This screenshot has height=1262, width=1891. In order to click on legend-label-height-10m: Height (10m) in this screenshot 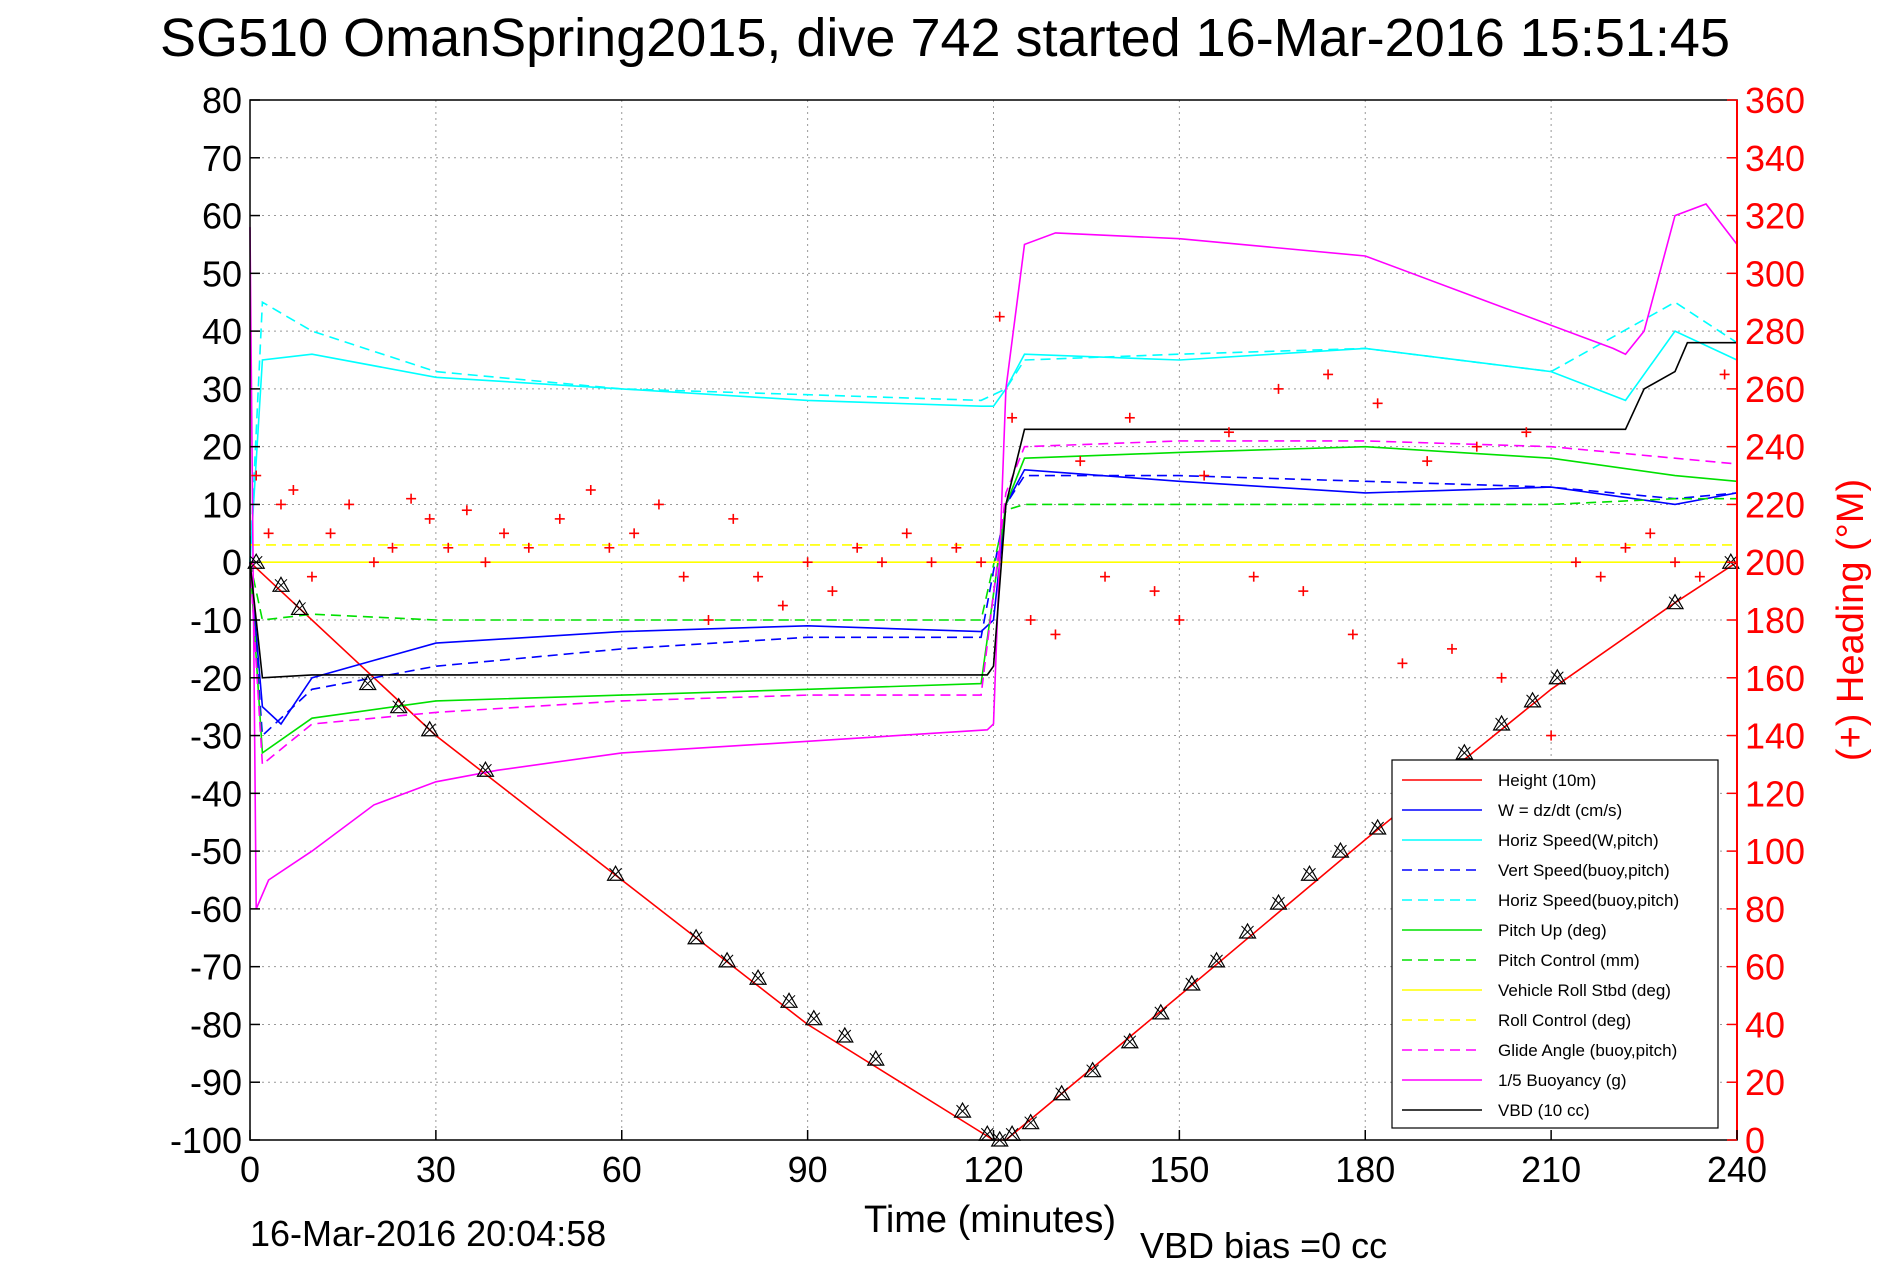, I will do `click(1547, 780)`.